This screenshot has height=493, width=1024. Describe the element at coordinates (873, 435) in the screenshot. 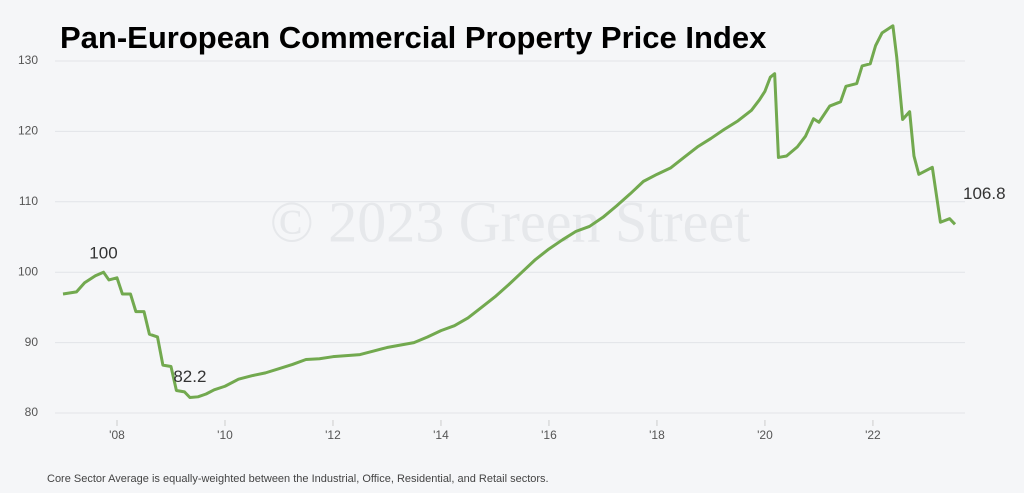

I see `x-tick-label: '22` at that location.